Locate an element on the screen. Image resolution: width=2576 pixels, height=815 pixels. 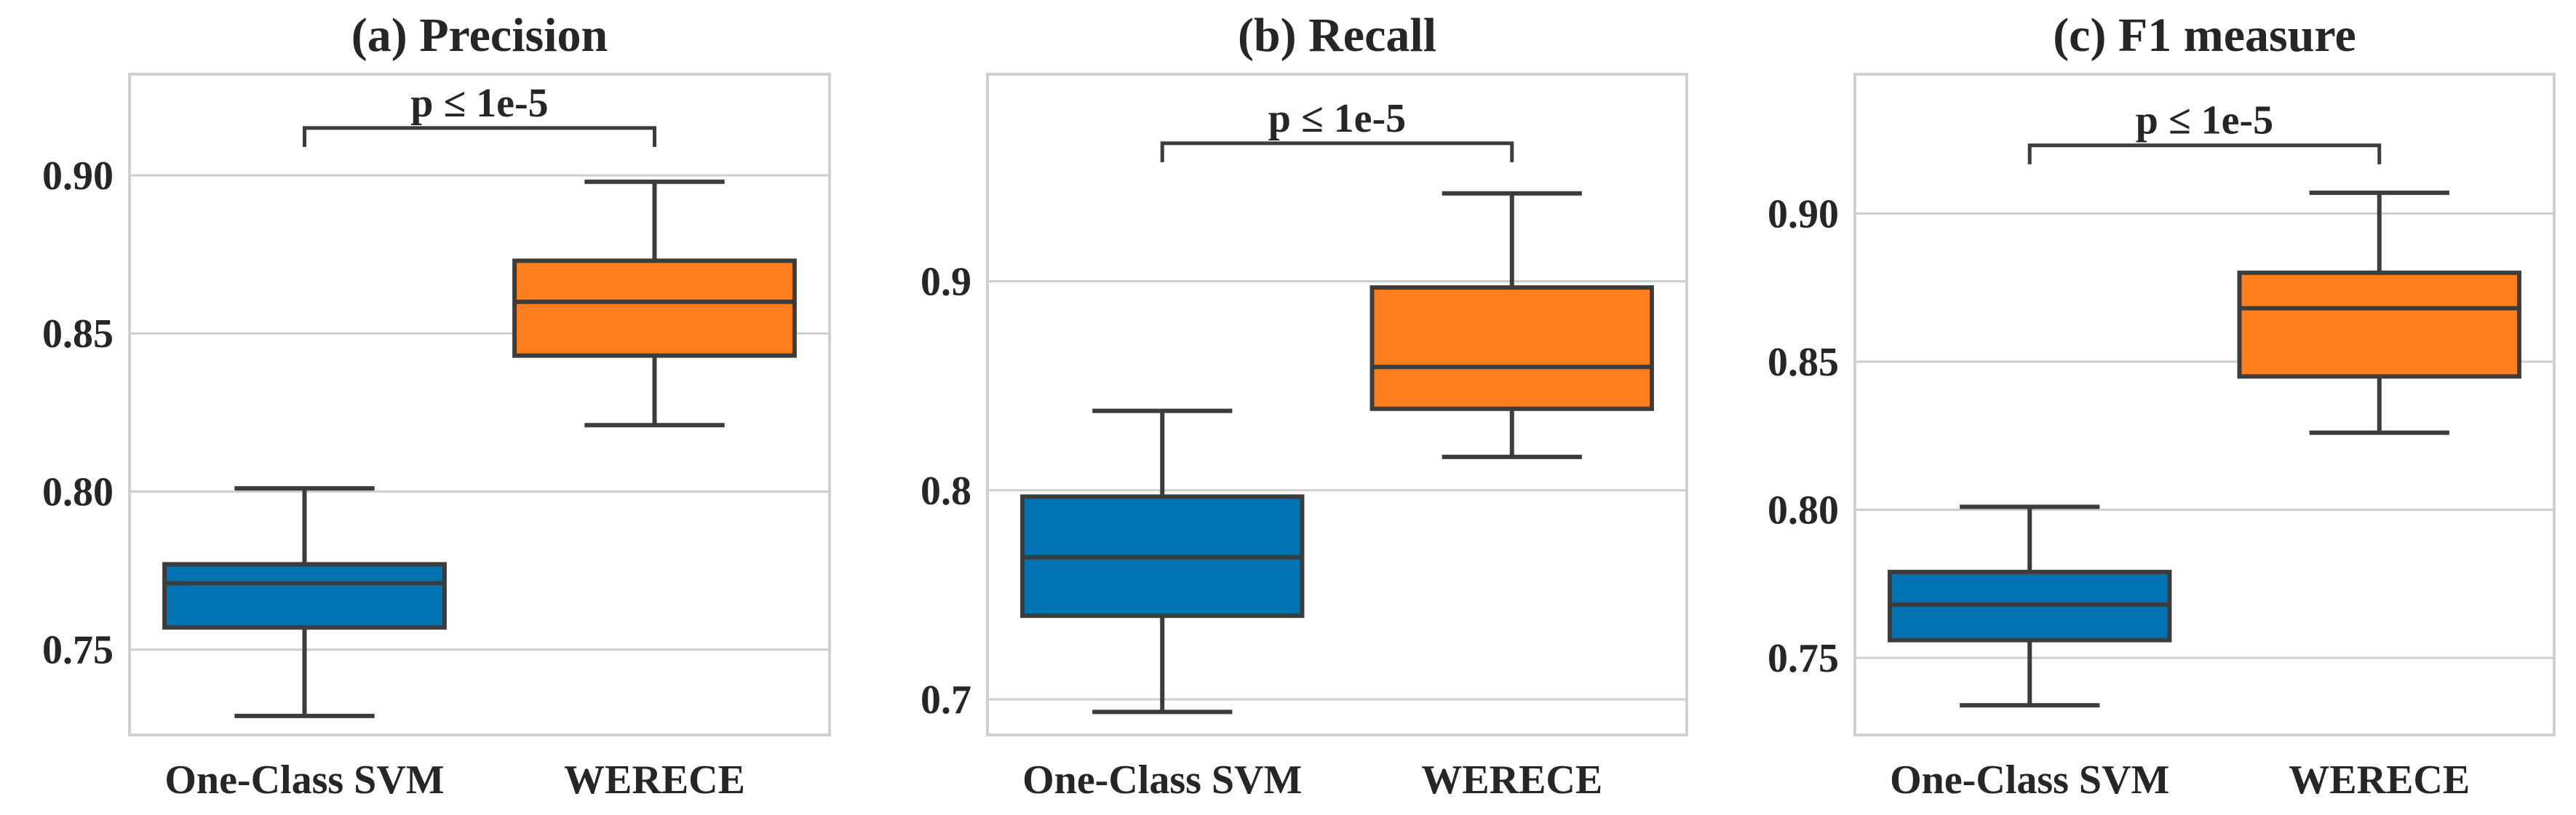
y-tick-label: 0.8 is located at coordinates (946, 492).